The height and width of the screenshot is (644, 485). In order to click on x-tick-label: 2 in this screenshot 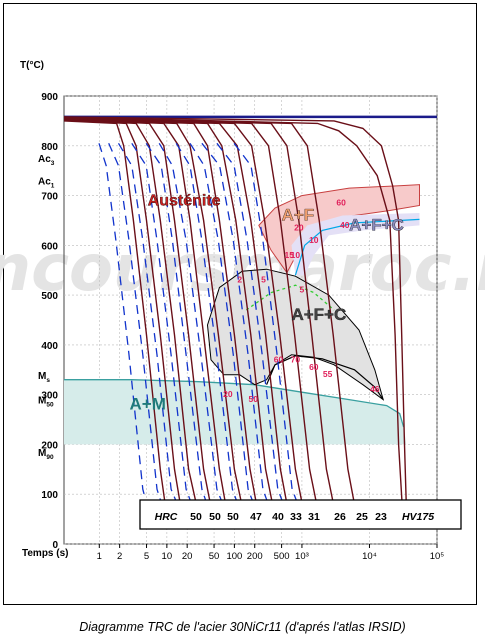, I will do `click(119, 556)`.